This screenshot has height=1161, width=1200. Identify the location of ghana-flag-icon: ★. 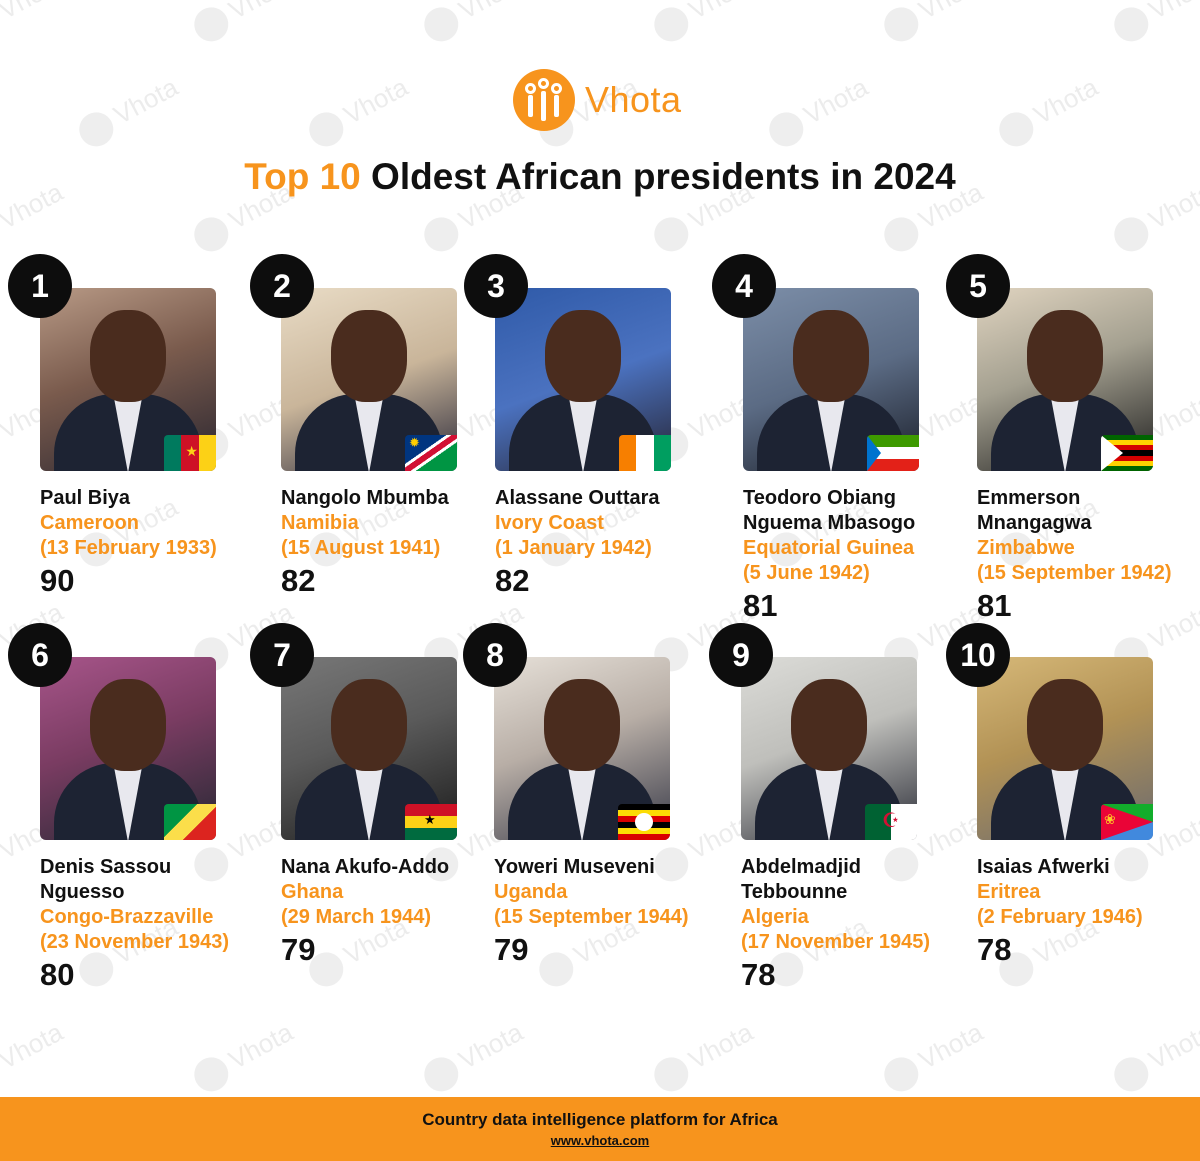
(431, 822).